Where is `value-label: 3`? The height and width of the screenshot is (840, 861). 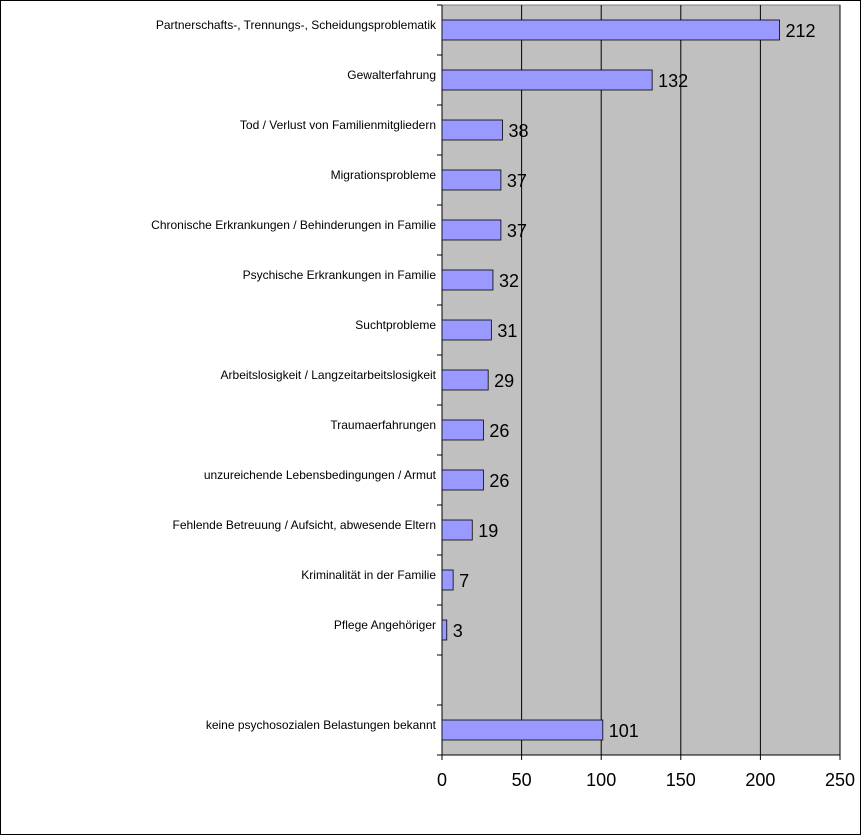 value-label: 3 is located at coordinates (458, 631).